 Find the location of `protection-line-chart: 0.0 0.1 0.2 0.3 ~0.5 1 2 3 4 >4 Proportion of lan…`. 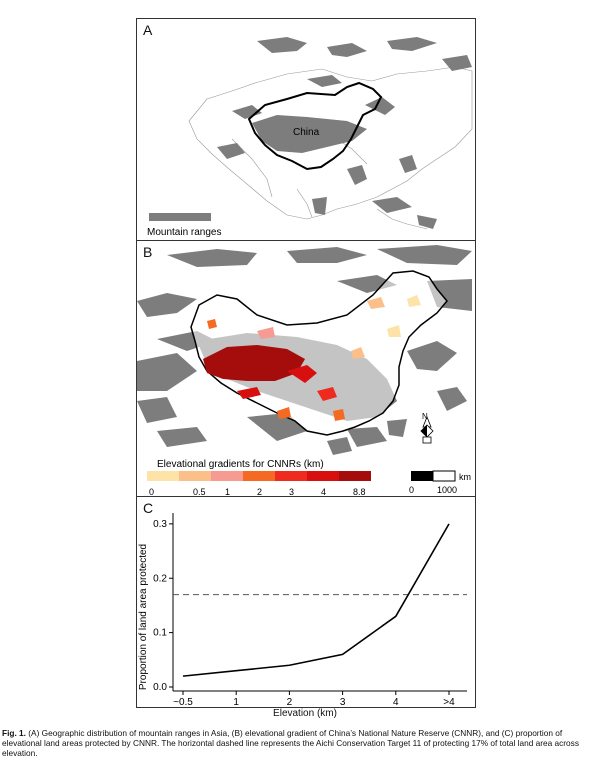

protection-line-chart: 0.0 0.1 0.2 0.3 ~0.5 1 2 3 4 >4 Proportion of lan… is located at coordinates (302, 610).